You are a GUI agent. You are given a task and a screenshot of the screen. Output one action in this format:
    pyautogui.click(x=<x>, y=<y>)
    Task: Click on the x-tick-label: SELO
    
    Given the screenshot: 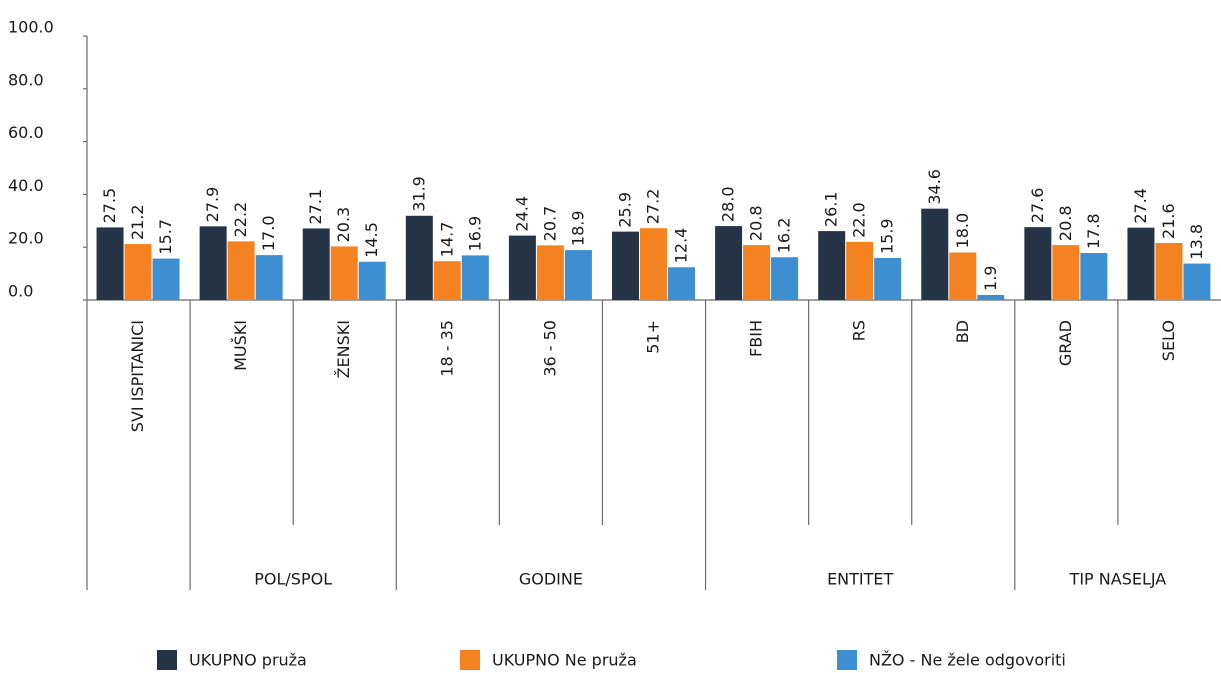 What is the action you would take?
    pyautogui.click(x=1168, y=340)
    